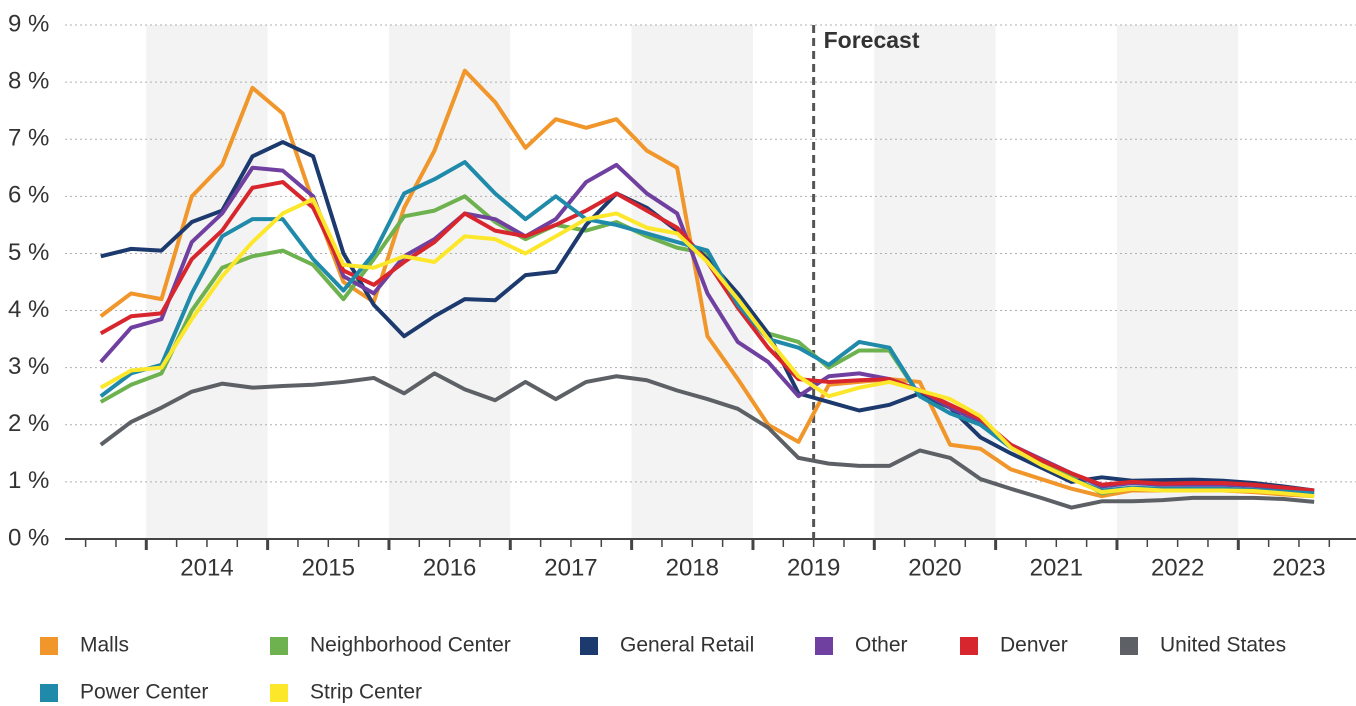  I want to click on y-tick-label: 8 %, so click(28, 80).